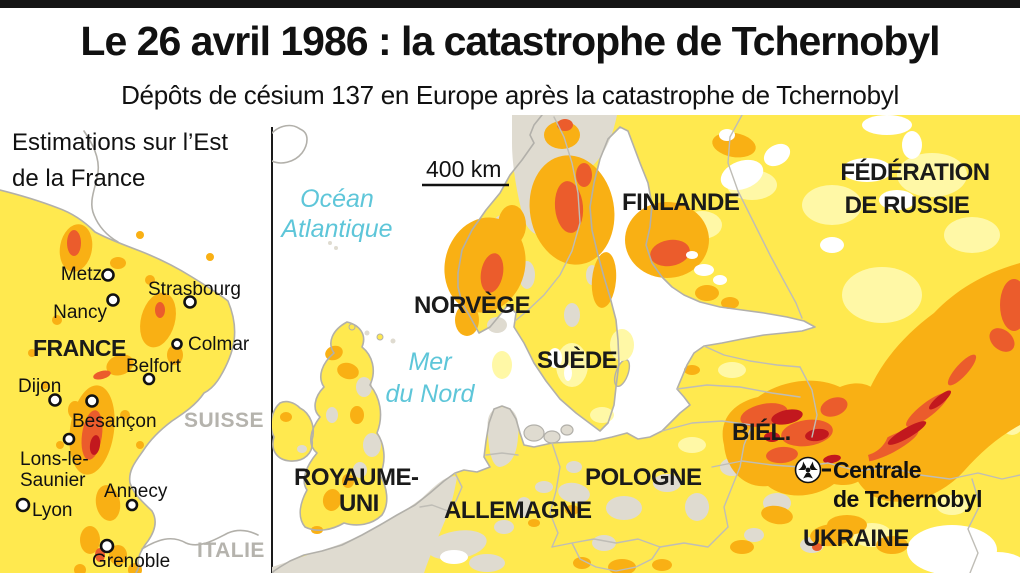  What do you see at coordinates (194, 289) in the screenshot?
I see `city-label-strasbourg: Strasbourg` at bounding box center [194, 289].